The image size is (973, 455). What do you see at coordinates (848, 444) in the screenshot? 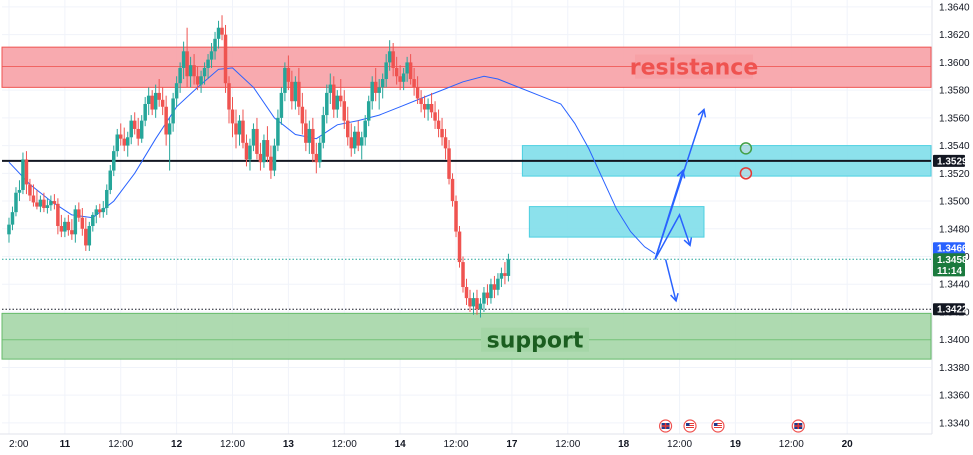
I see `time-tick-label: 20` at bounding box center [848, 444].